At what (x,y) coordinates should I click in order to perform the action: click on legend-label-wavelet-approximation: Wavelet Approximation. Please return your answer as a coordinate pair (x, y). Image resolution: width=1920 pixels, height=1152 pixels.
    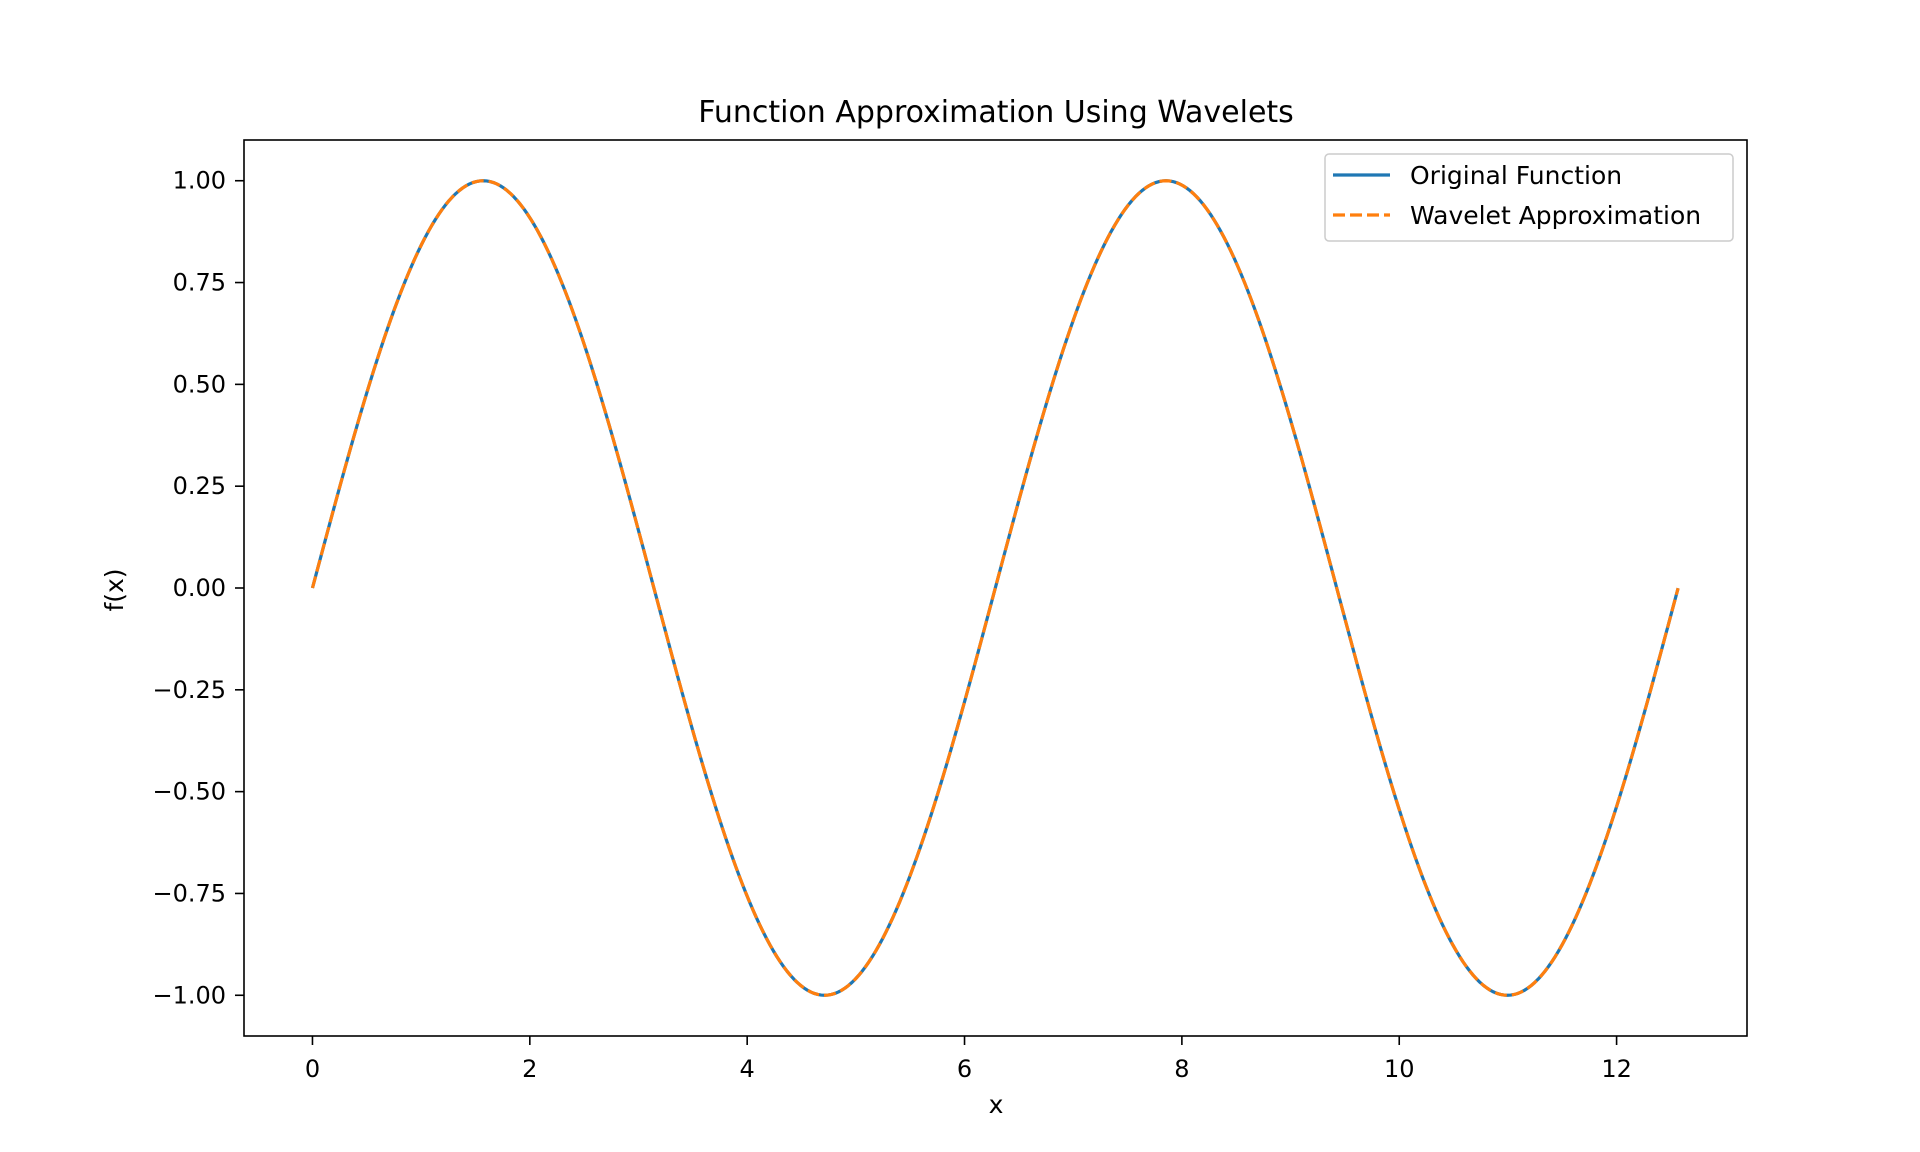
    Looking at the image, I should click on (1555, 215).